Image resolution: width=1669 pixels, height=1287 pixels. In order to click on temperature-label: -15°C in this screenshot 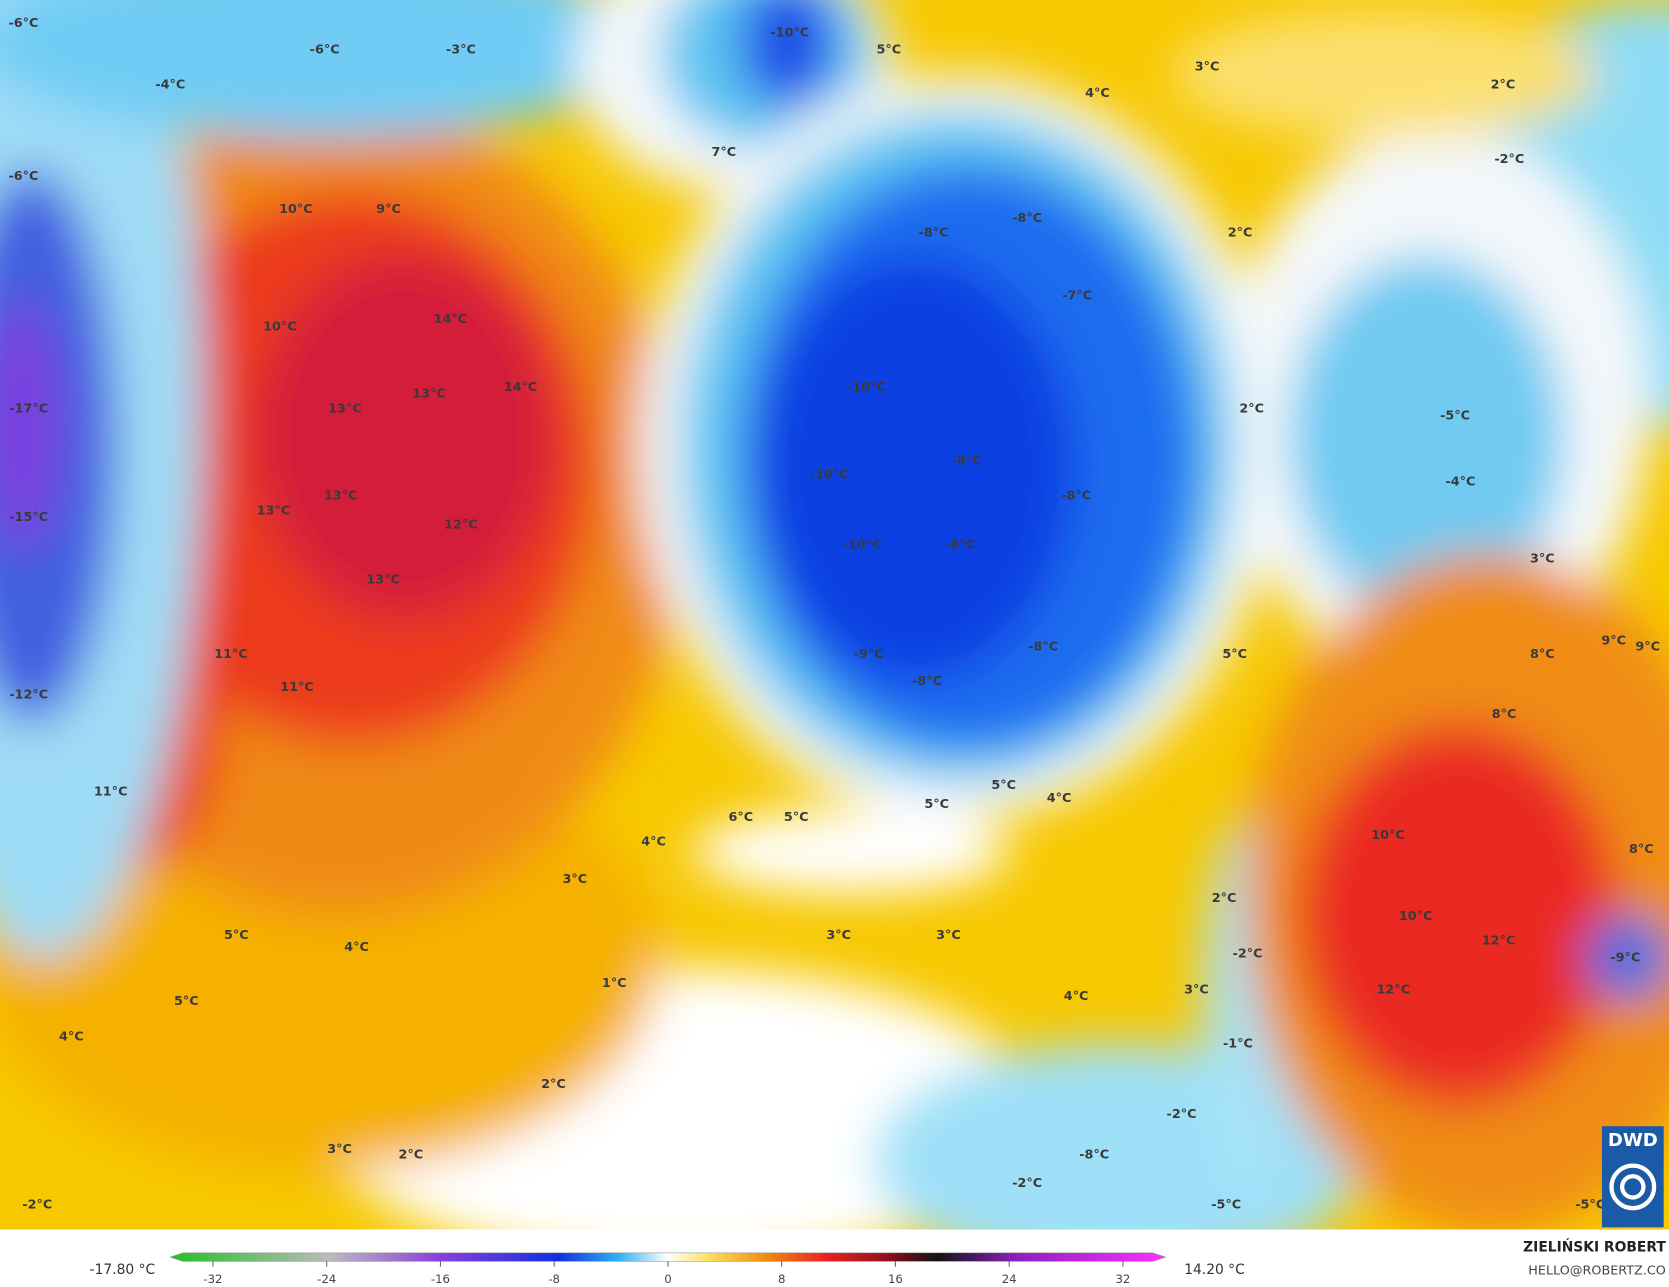, I will do `click(28, 517)`.